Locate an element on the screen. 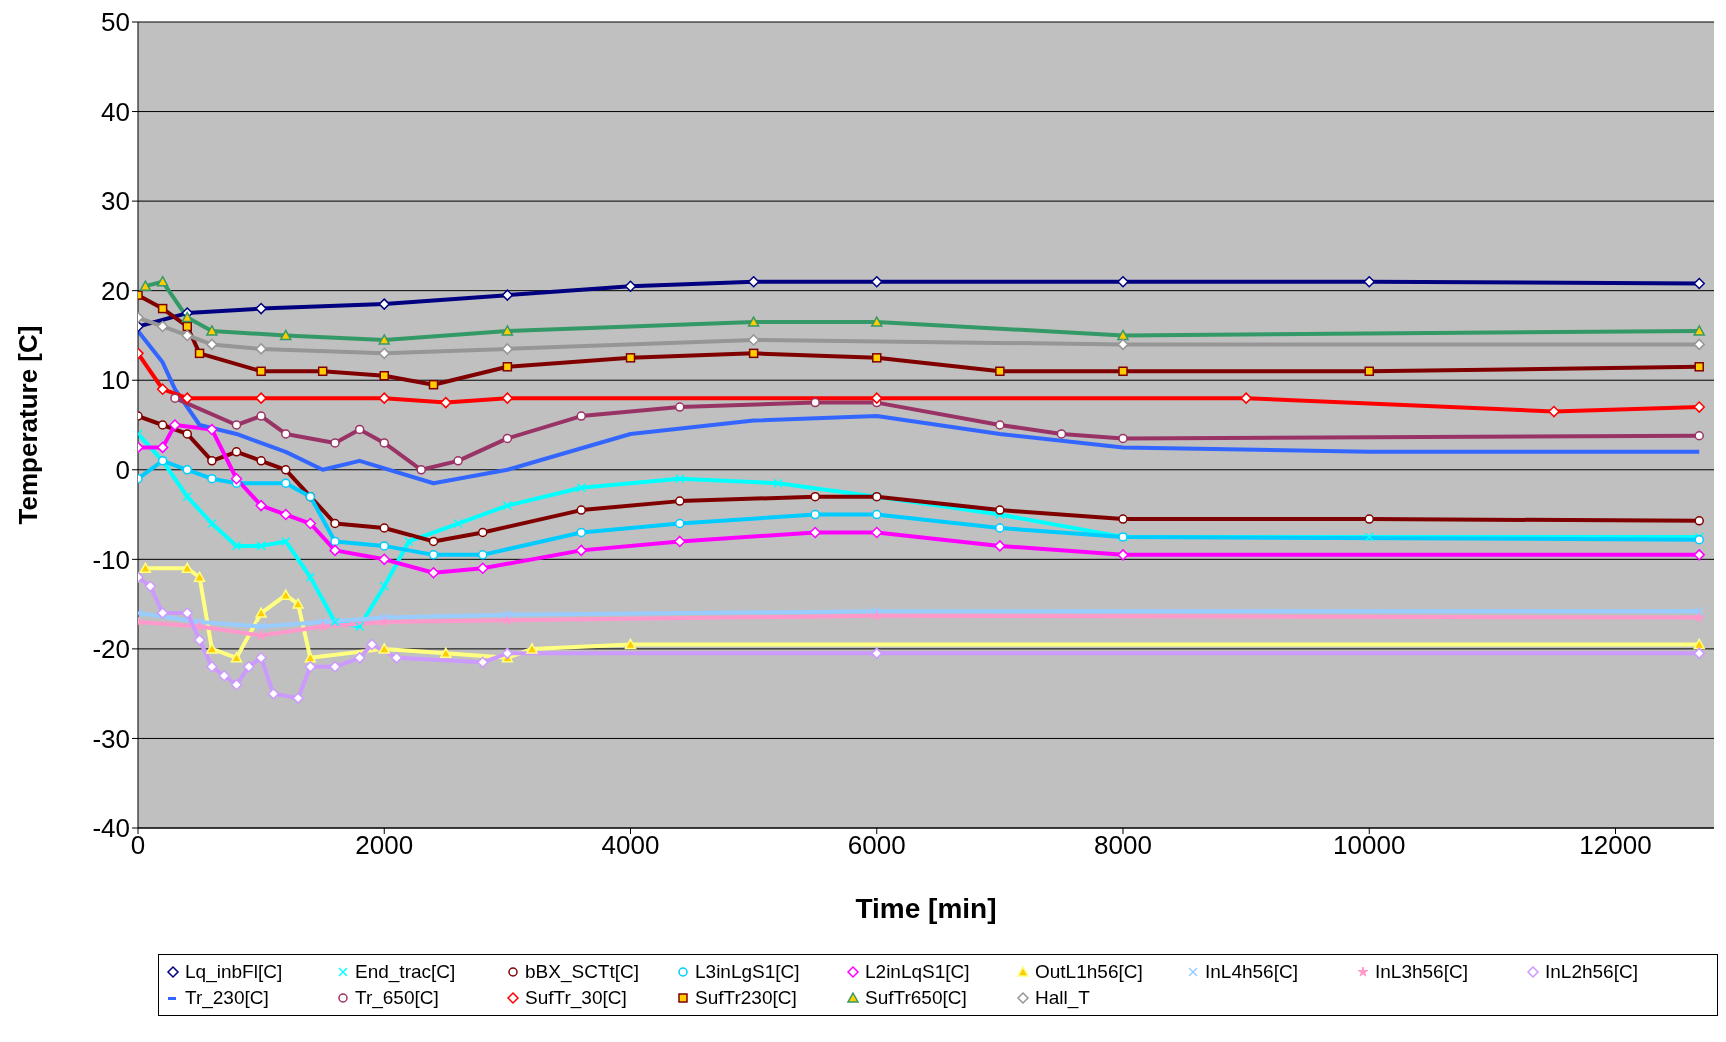 This screenshot has width=1726, height=1042. y-tick-label: 30 is located at coordinates (115, 201).